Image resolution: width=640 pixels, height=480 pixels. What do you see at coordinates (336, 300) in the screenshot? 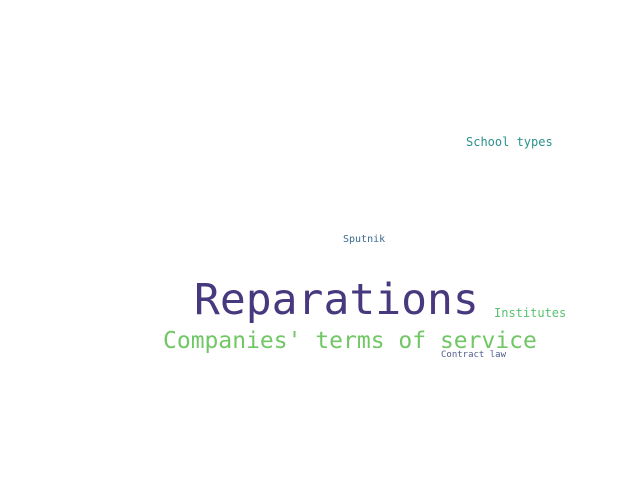
I see `word-reparations: Reparations` at bounding box center [336, 300].